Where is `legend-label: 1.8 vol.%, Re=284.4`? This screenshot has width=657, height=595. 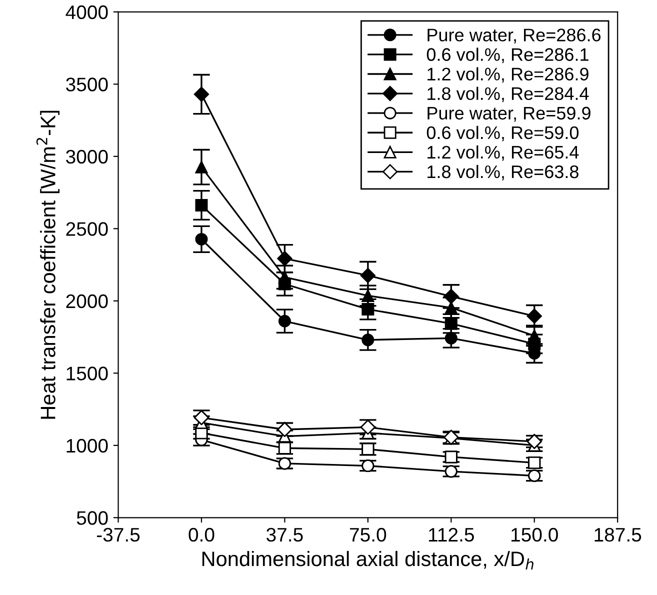
legend-label: 1.8 vol.%, Re=284.4 is located at coordinates (508, 94).